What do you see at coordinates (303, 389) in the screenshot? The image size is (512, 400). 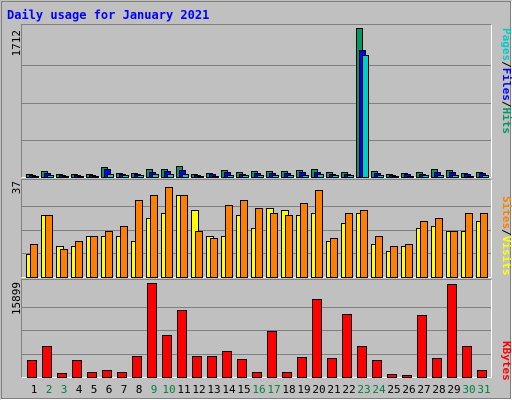 I see `x-tick-label: 19` at bounding box center [303, 389].